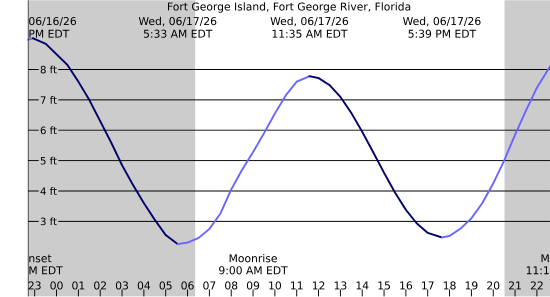  What do you see at coordinates (442, 34) in the screenshot?
I see `annotation: 5:39 PM EDT` at bounding box center [442, 34].